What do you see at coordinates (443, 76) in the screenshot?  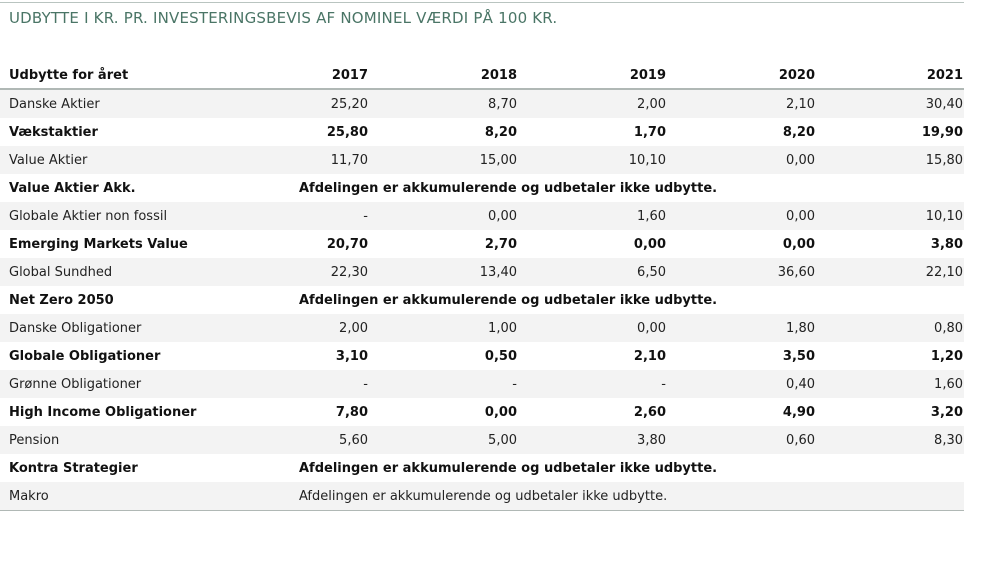 I see `year-header: 2018` at bounding box center [443, 76].